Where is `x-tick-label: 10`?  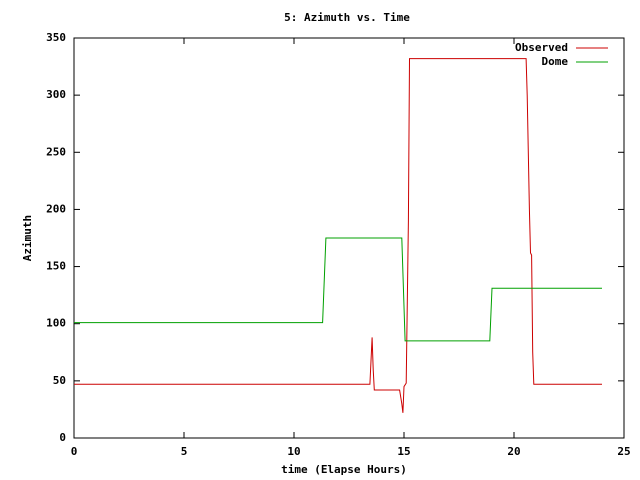
x-tick-label: 10 is located at coordinates (293, 451).